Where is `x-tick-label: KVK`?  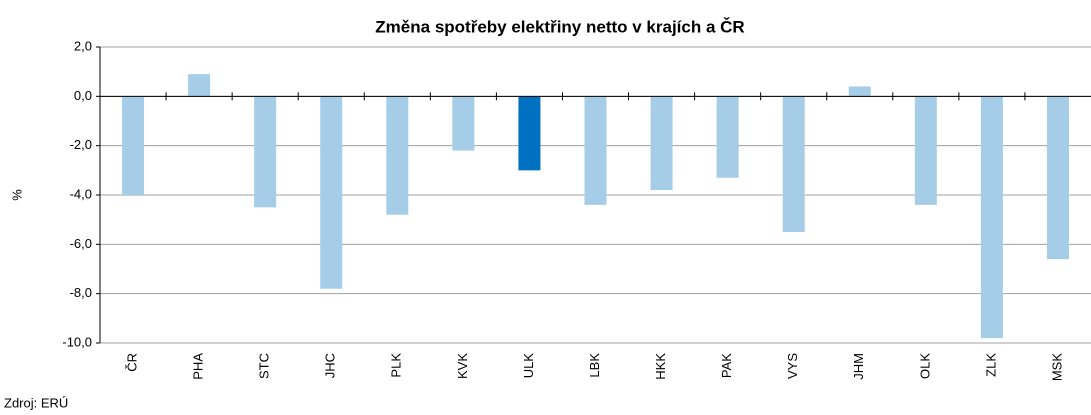
x-tick-label: KVK is located at coordinates (462, 366).